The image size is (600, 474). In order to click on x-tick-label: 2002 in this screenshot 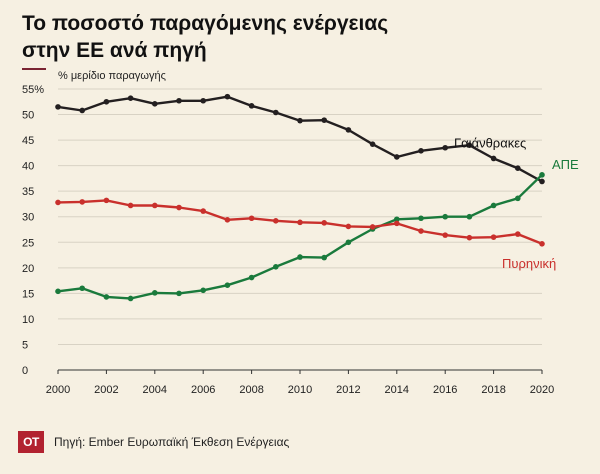, I will do `click(106, 390)`.